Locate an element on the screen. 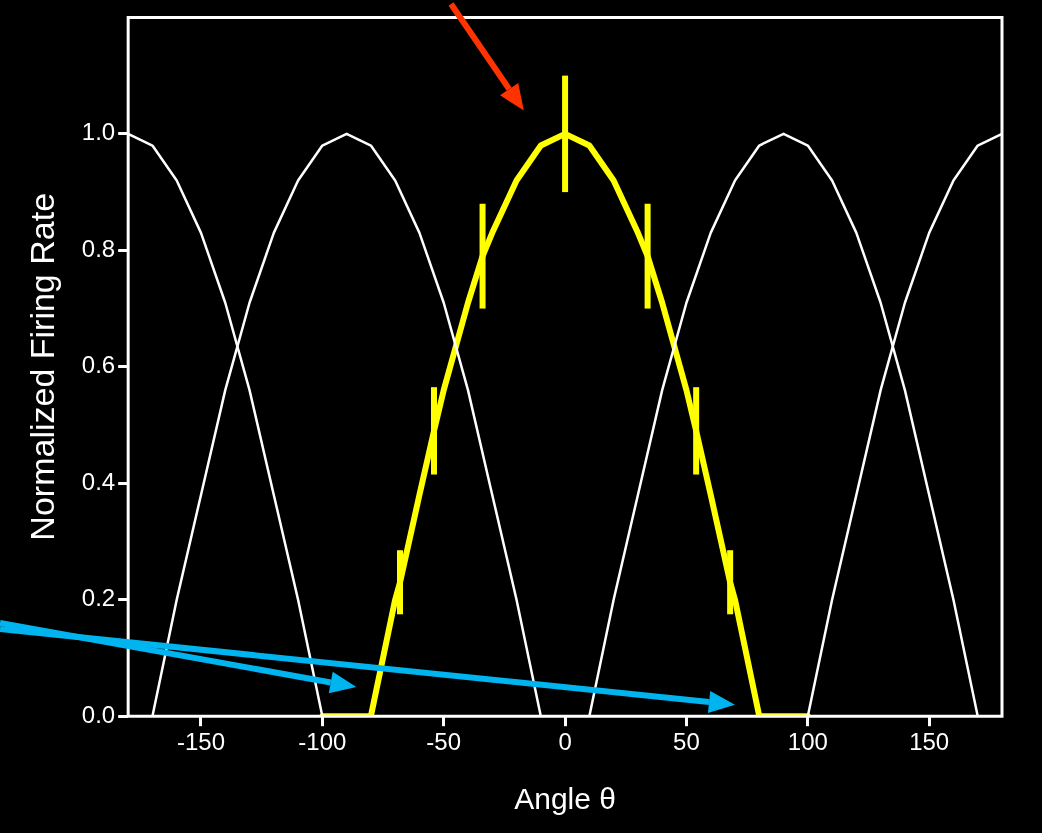 Image resolution: width=1042 pixels, height=833 pixels. x-tick-label: 100 is located at coordinates (807, 742).